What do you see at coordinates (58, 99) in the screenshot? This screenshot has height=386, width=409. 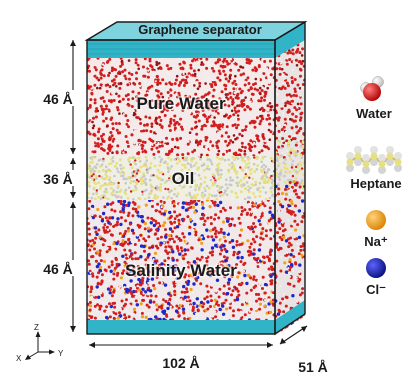 I see `thickness-label-pure-water: 46 Å` at bounding box center [58, 99].